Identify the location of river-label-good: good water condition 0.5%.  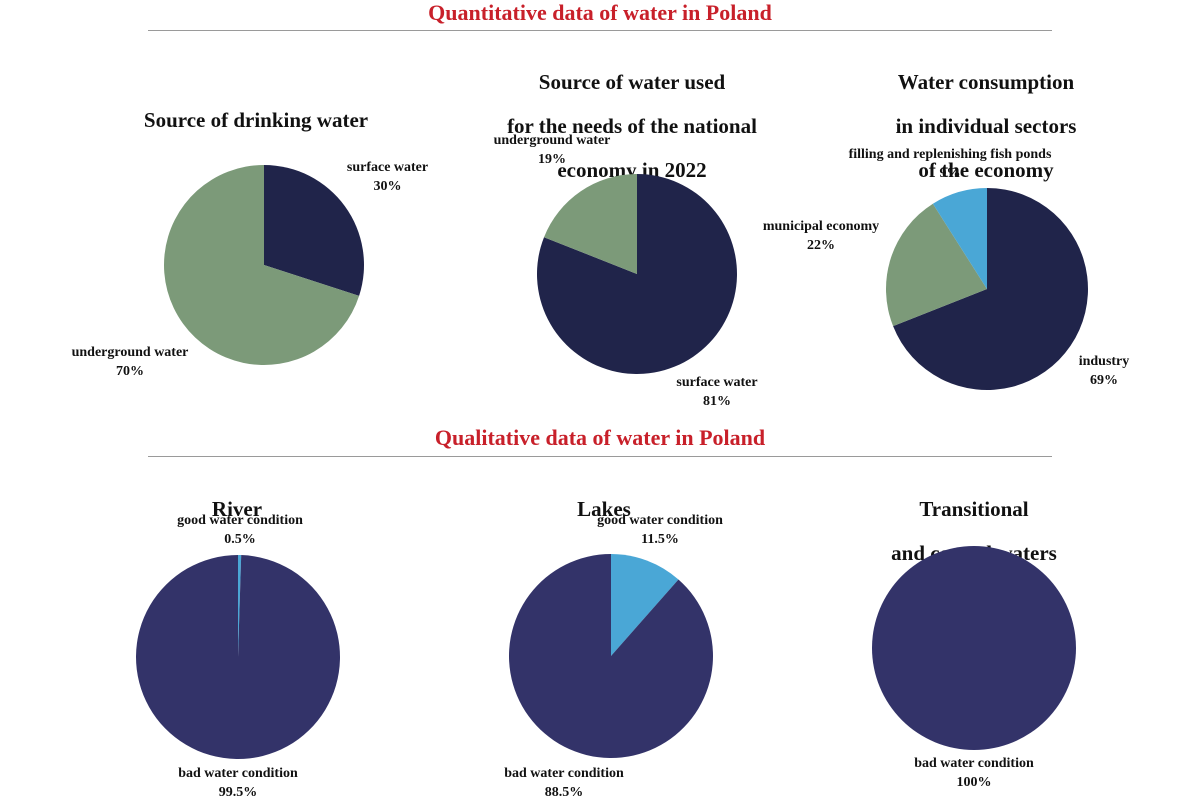
(240, 530).